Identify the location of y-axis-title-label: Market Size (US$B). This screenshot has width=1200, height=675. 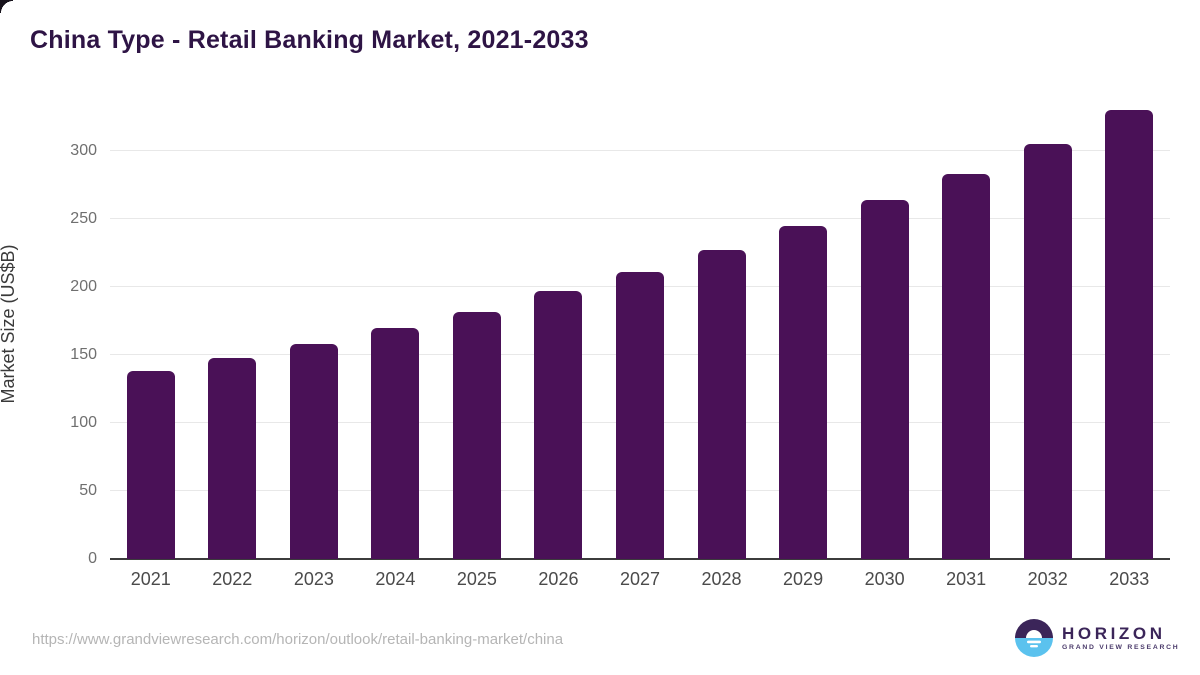
(9, 324).